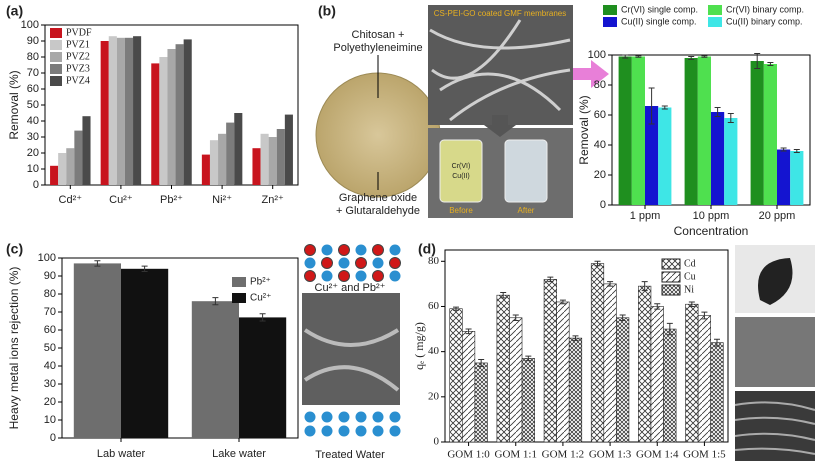  I want to click on x-tick-label: 1 ppm, so click(645, 216).